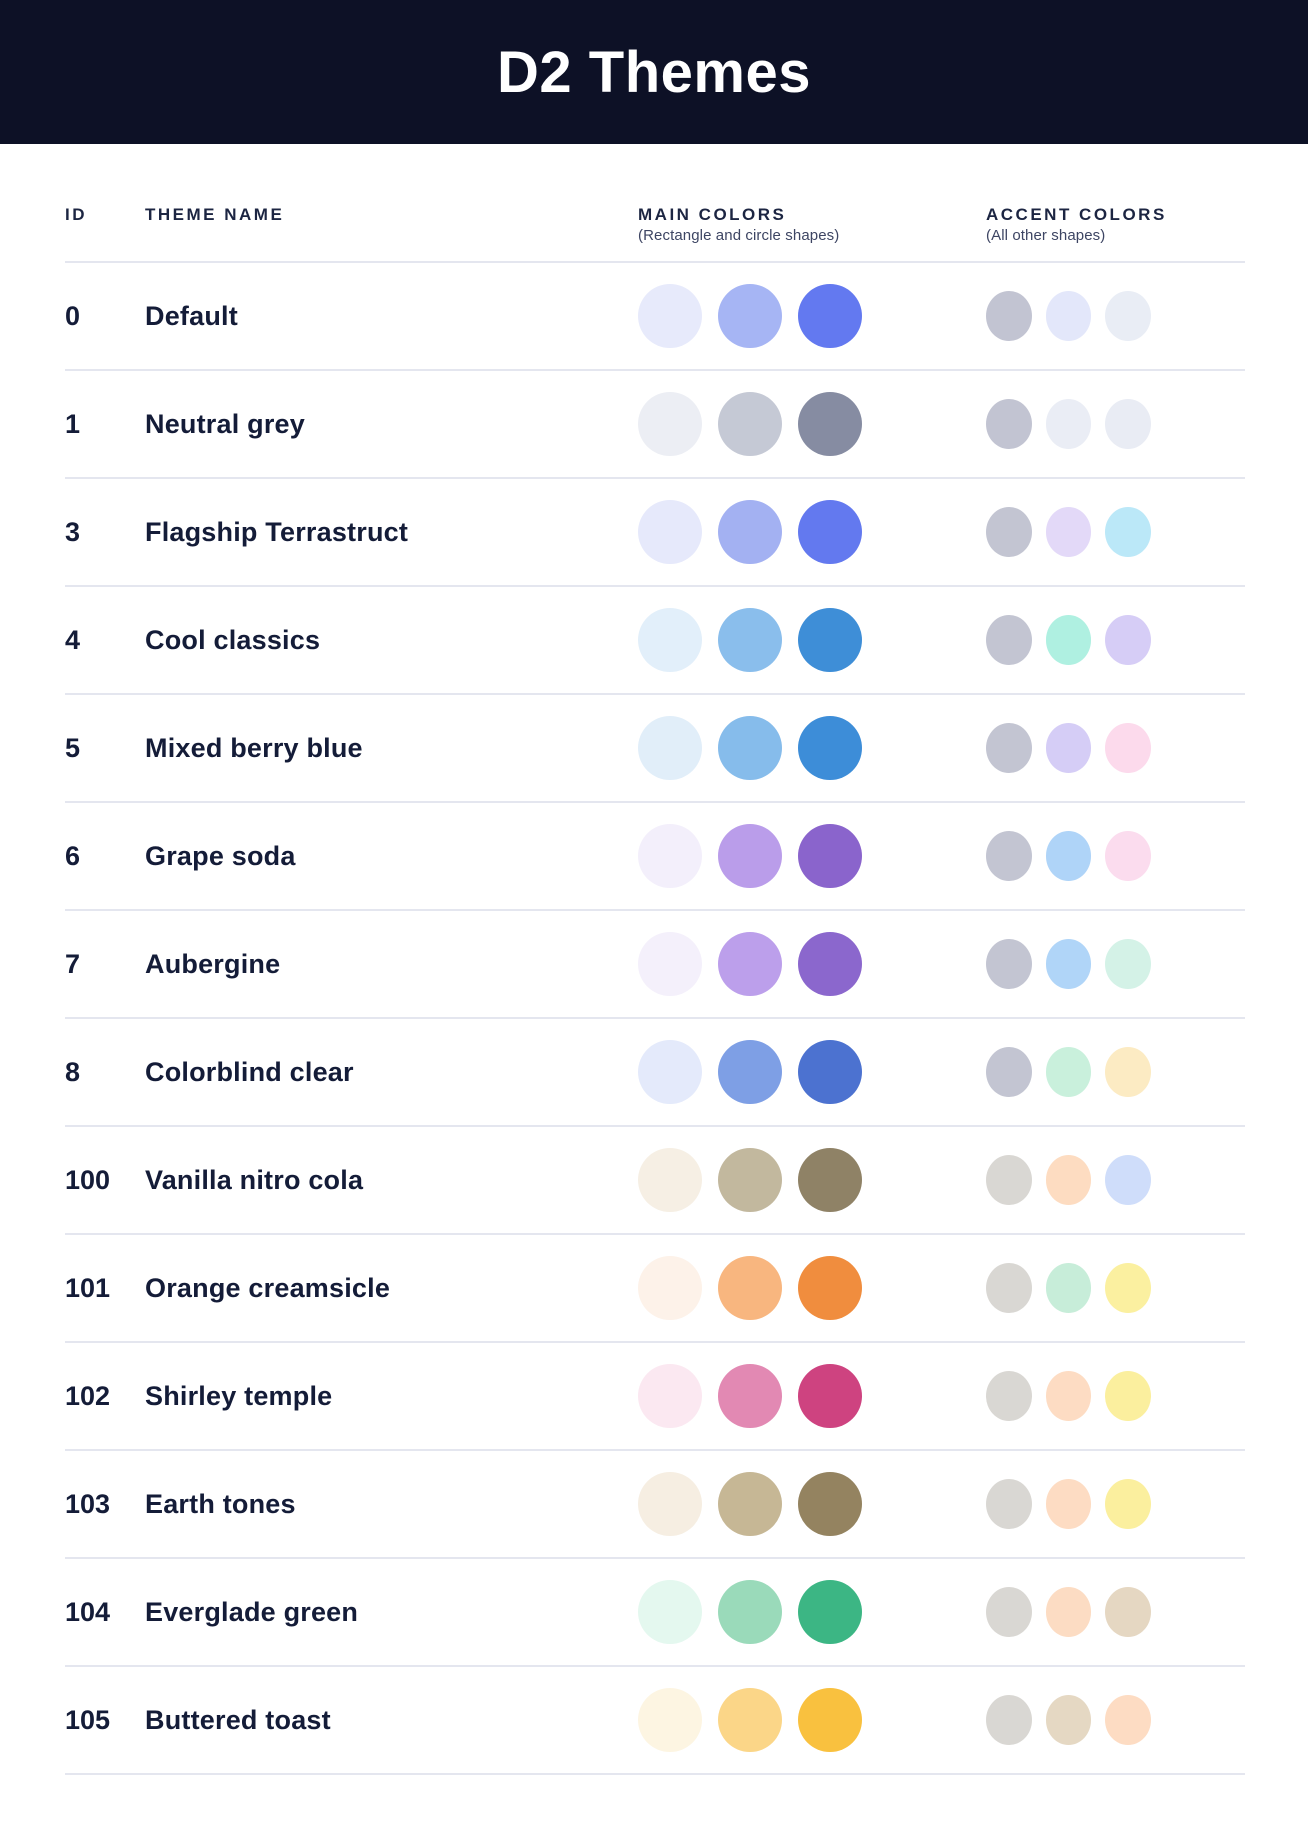 The width and height of the screenshot is (1308, 1826). I want to click on accent-colors-column-caption: (All other shapes), so click(1046, 235).